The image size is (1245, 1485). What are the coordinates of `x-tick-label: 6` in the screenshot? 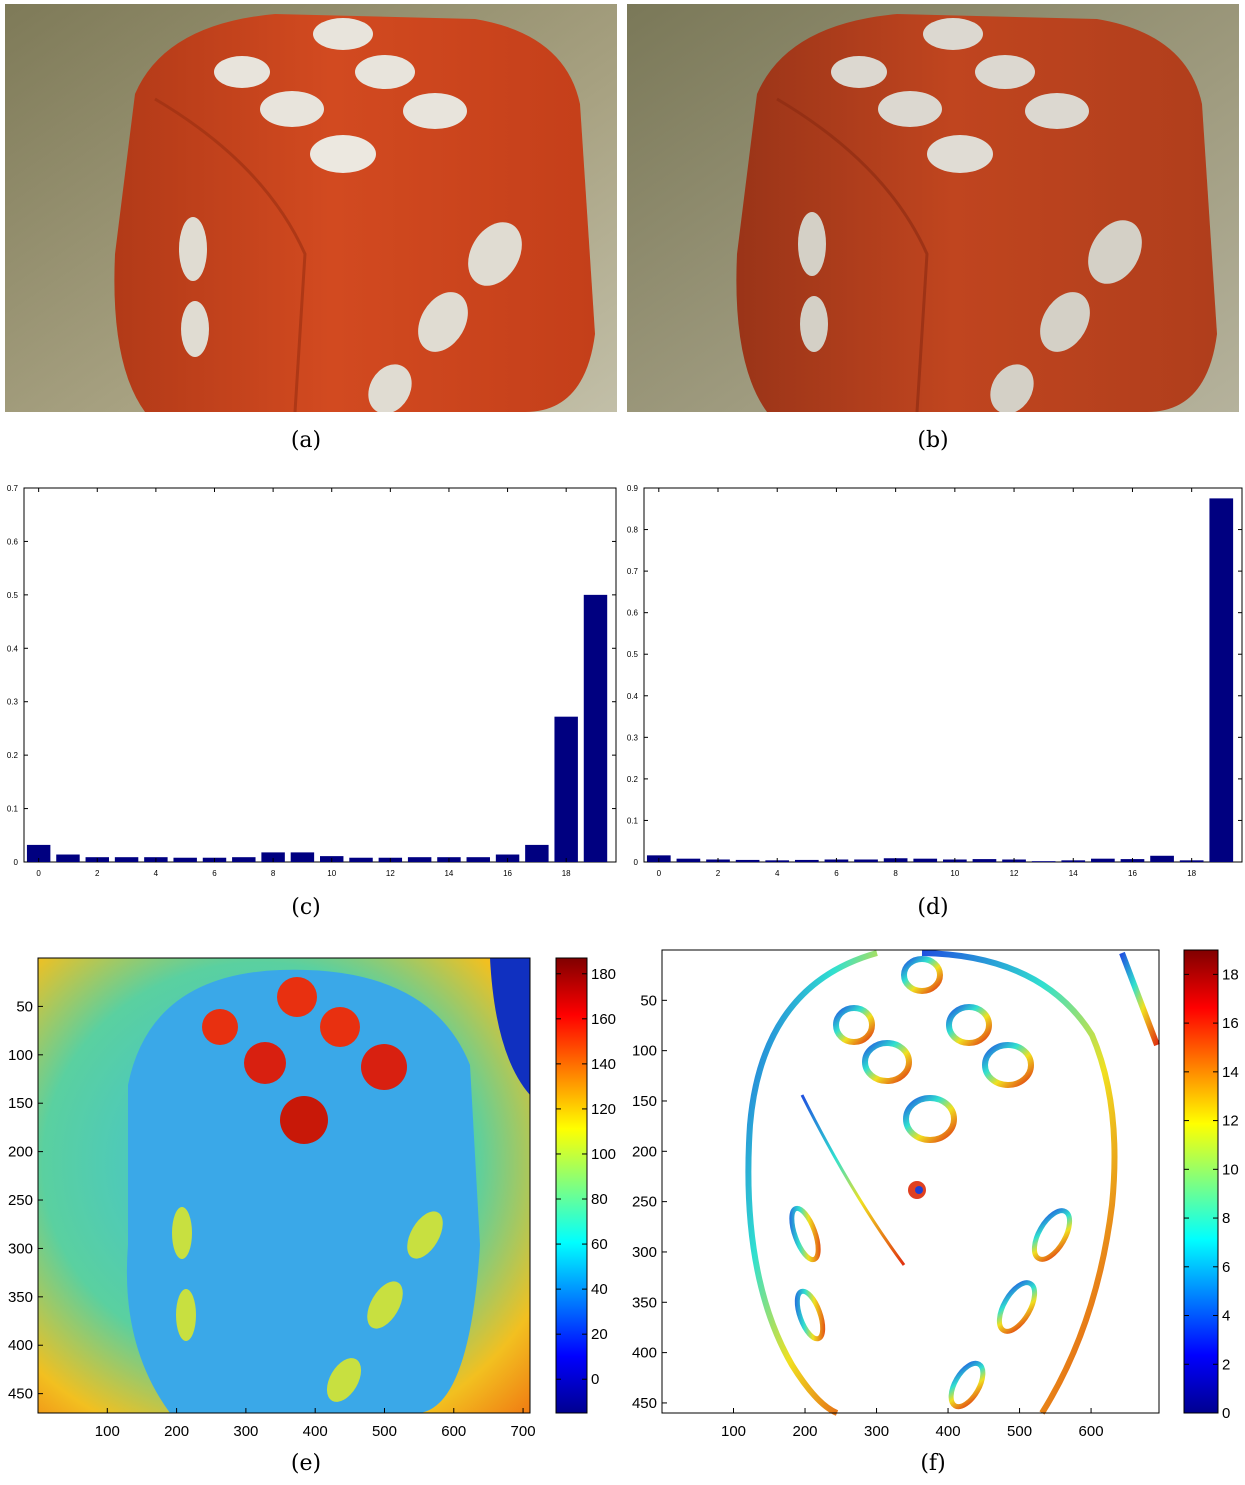 It's located at (836, 873).